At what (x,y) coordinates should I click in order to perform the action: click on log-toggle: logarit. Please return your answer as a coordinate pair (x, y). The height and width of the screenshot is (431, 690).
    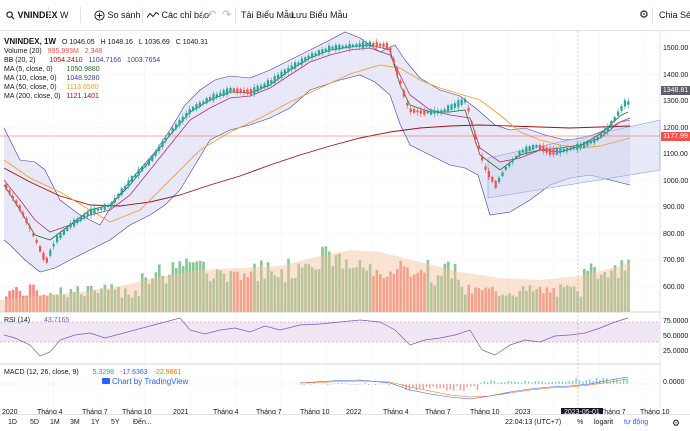
    Looking at the image, I should click on (603, 423).